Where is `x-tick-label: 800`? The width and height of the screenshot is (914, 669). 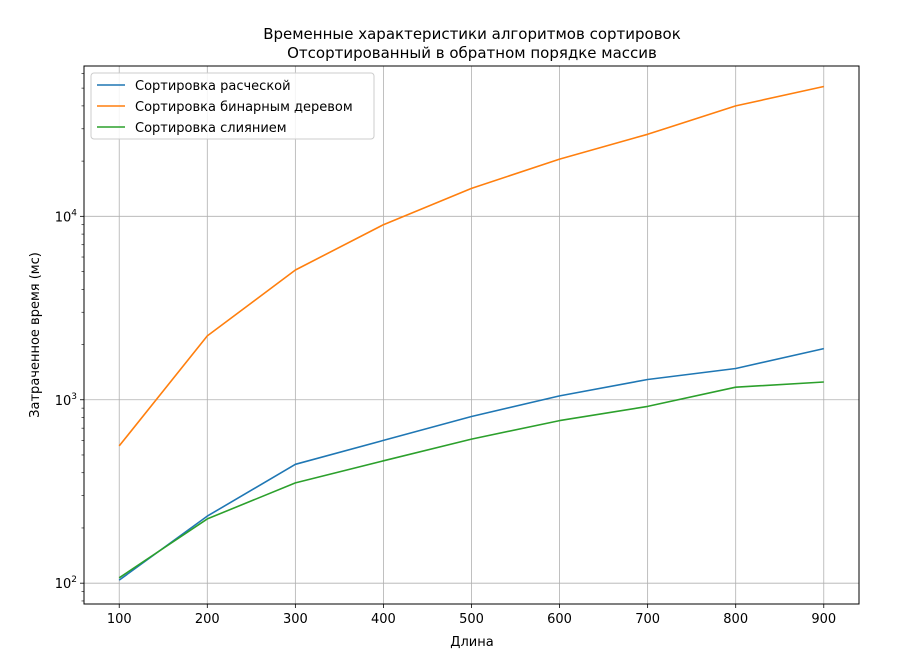
x-tick-label: 800 is located at coordinates (735, 619).